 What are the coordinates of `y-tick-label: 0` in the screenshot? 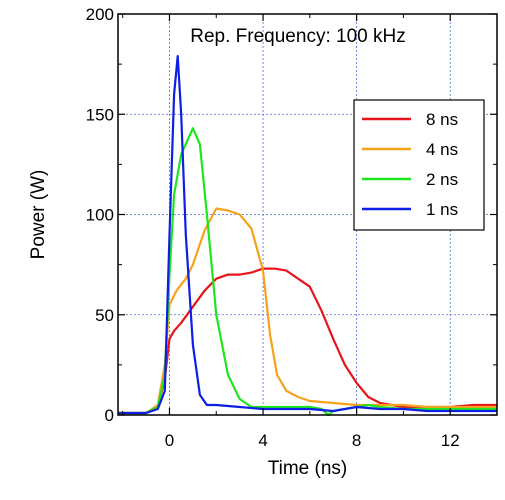 It's located at (109, 415).